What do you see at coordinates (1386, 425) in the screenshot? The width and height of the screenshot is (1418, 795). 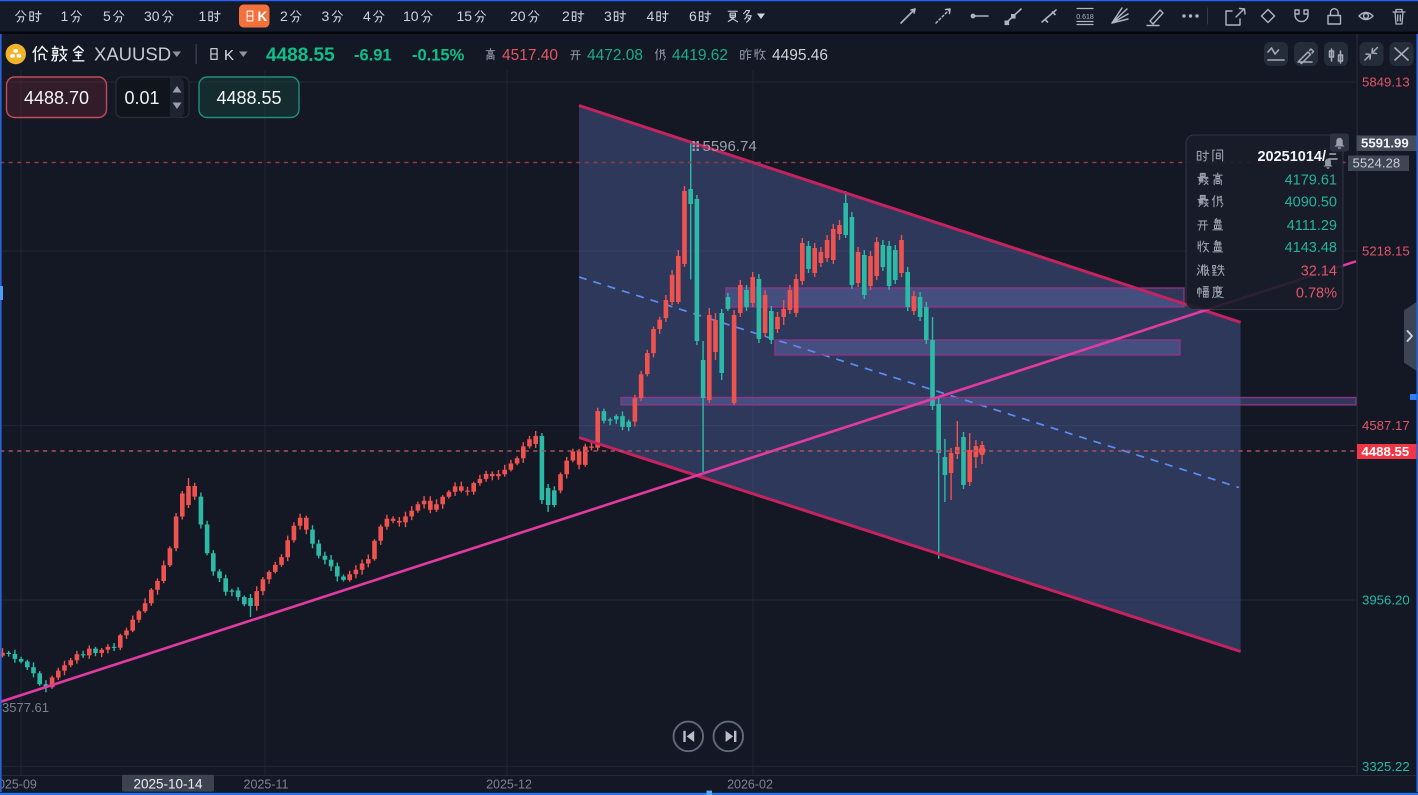 I see `svg-text: 4587.17` at bounding box center [1386, 425].